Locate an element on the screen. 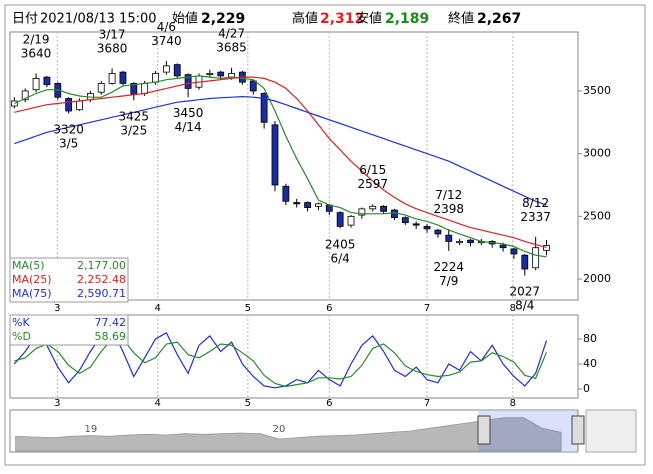 The height and width of the screenshot is (474, 653). annotation: 3450 4/14 is located at coordinates (188, 120).